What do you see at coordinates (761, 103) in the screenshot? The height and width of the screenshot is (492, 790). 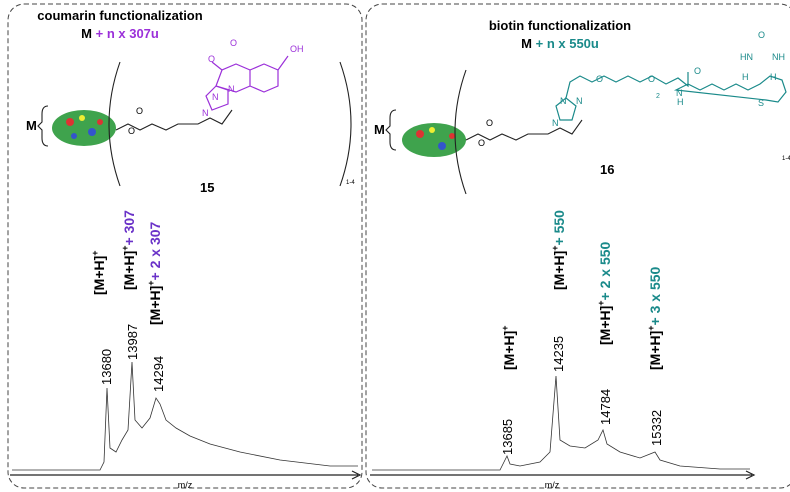 I see `atom: S` at bounding box center [761, 103].